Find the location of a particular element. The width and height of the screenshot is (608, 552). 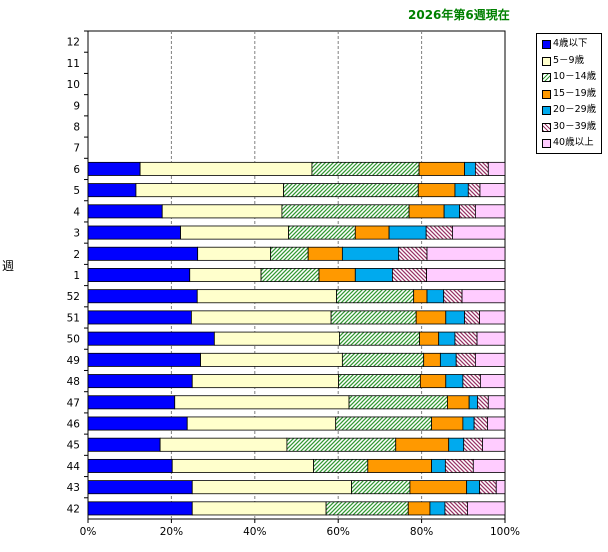

y-tick-label: 42 is located at coordinates (73, 509).